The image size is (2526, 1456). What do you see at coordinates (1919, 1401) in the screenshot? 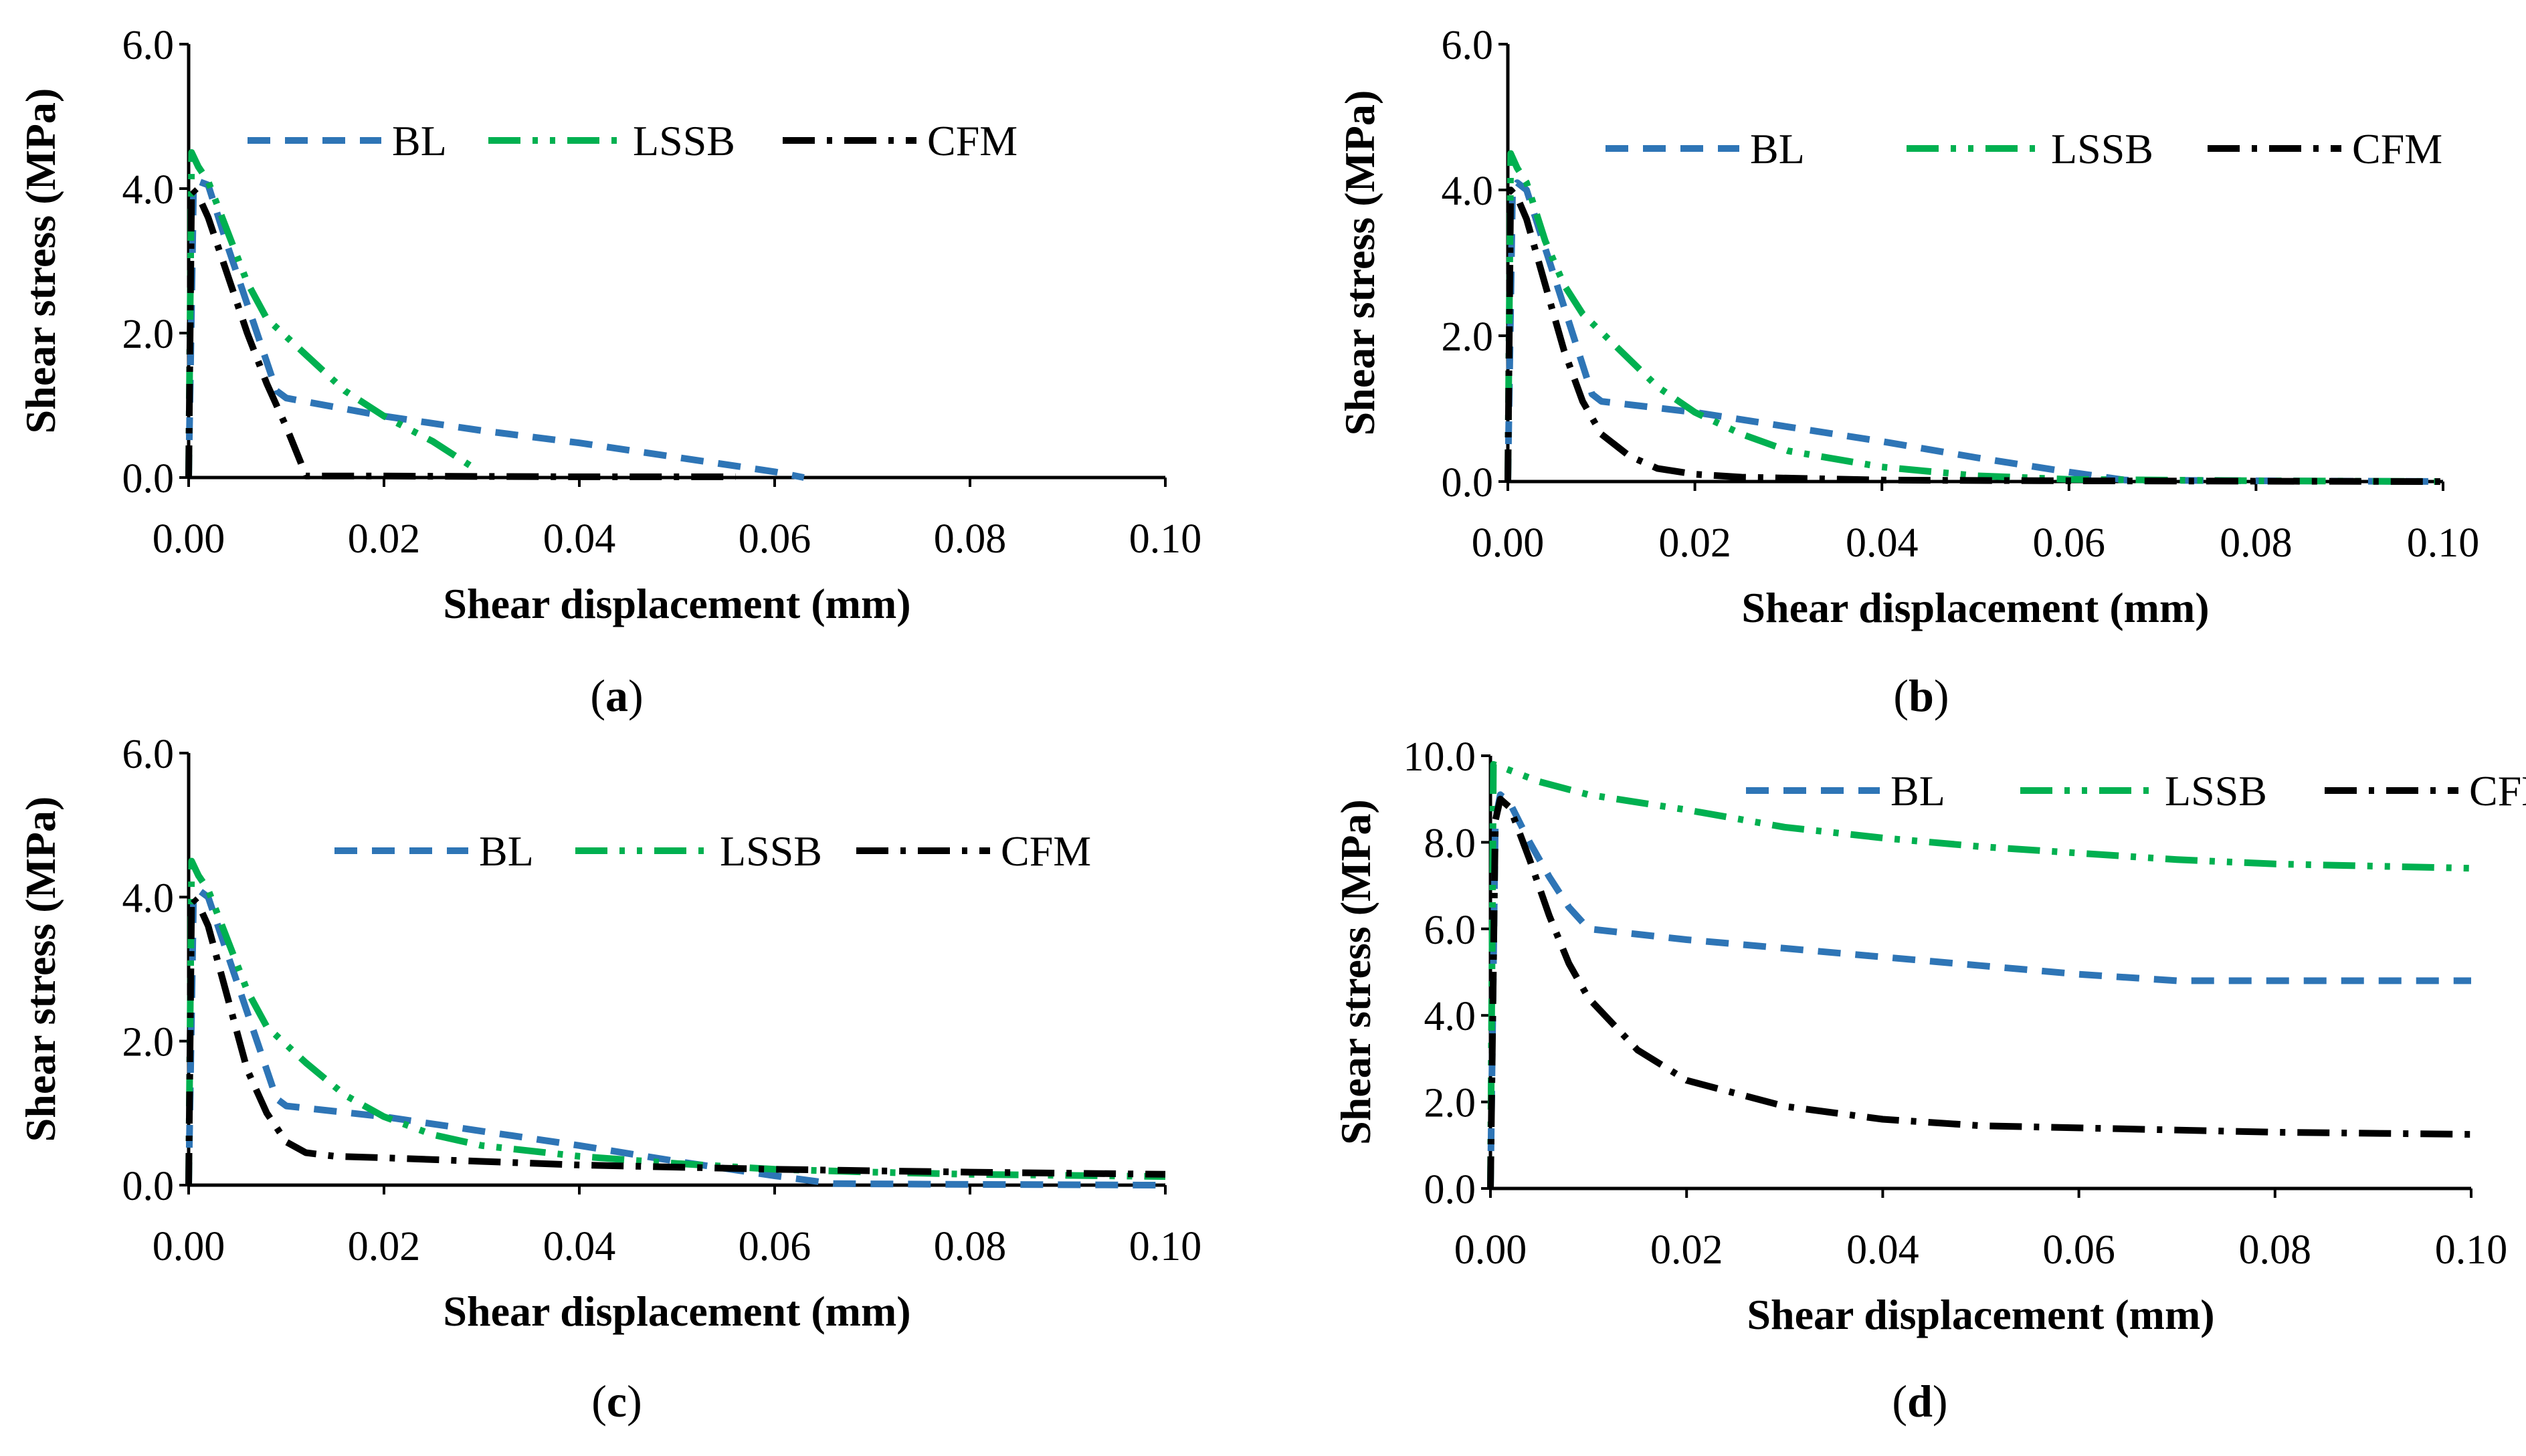
I see `panel-caption: (d)` at bounding box center [1919, 1401].